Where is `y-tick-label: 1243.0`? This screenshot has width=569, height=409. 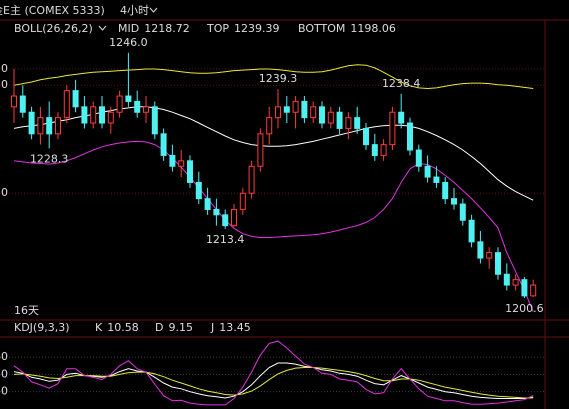
y-tick-label: 1243.0 is located at coordinates (4, 68).